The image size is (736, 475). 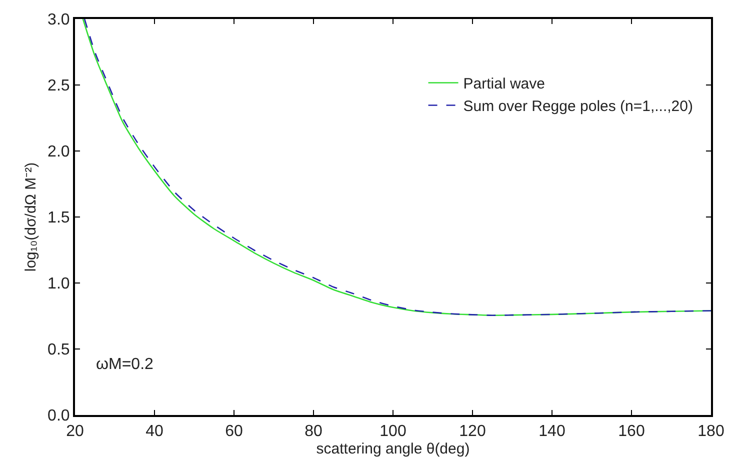 I want to click on y-tick-label: 3.0, so click(x=59, y=20).